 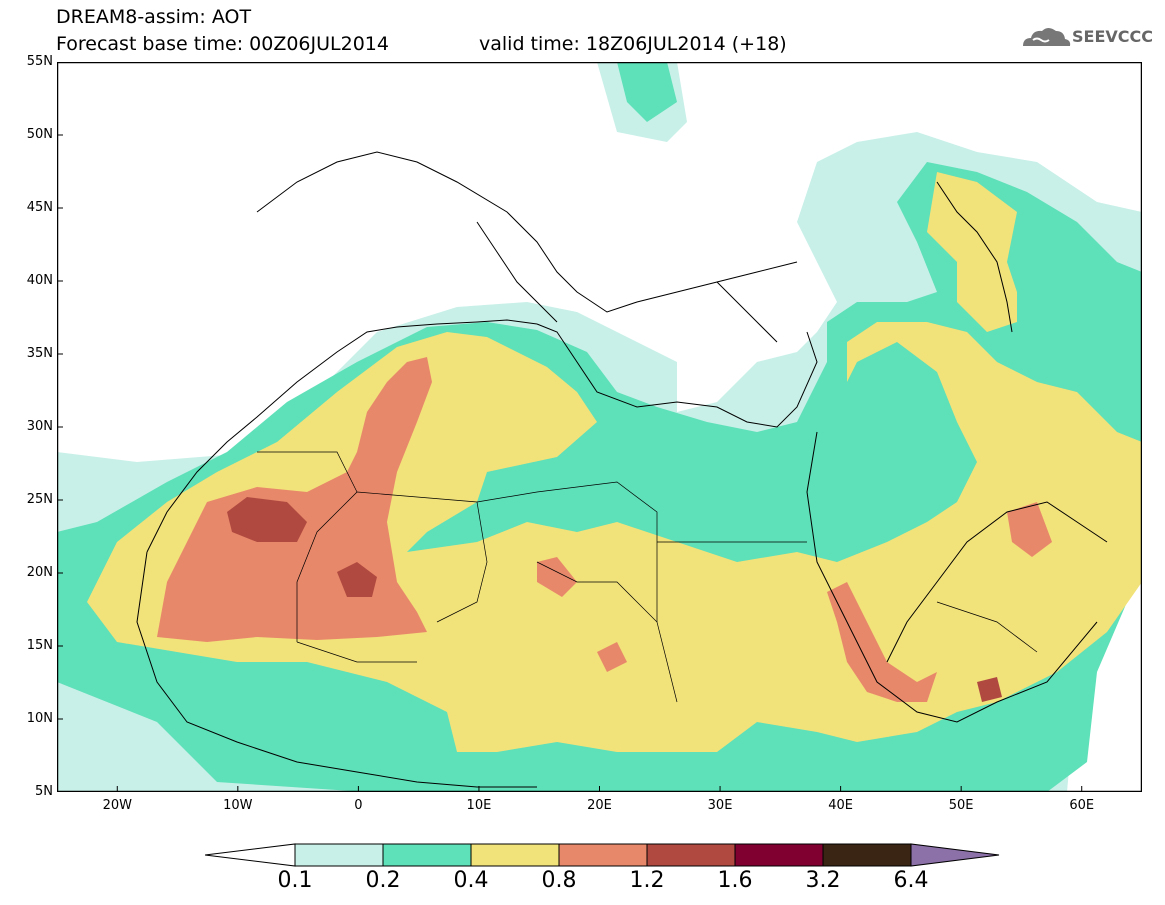 What do you see at coordinates (238, 805) in the screenshot?
I see `lon-label: 10W` at bounding box center [238, 805].